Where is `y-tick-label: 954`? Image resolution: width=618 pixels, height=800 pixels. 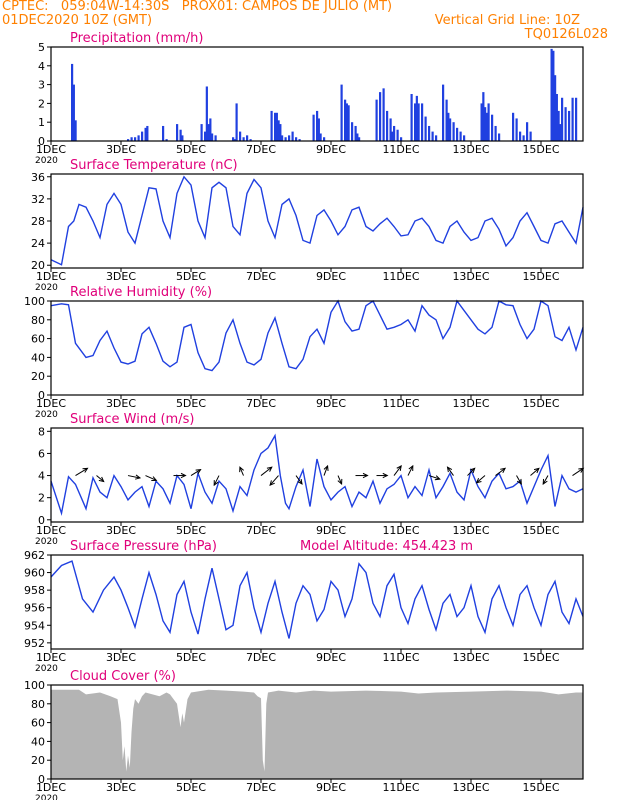
y-tick-label: 954 is located at coordinates (34, 625).